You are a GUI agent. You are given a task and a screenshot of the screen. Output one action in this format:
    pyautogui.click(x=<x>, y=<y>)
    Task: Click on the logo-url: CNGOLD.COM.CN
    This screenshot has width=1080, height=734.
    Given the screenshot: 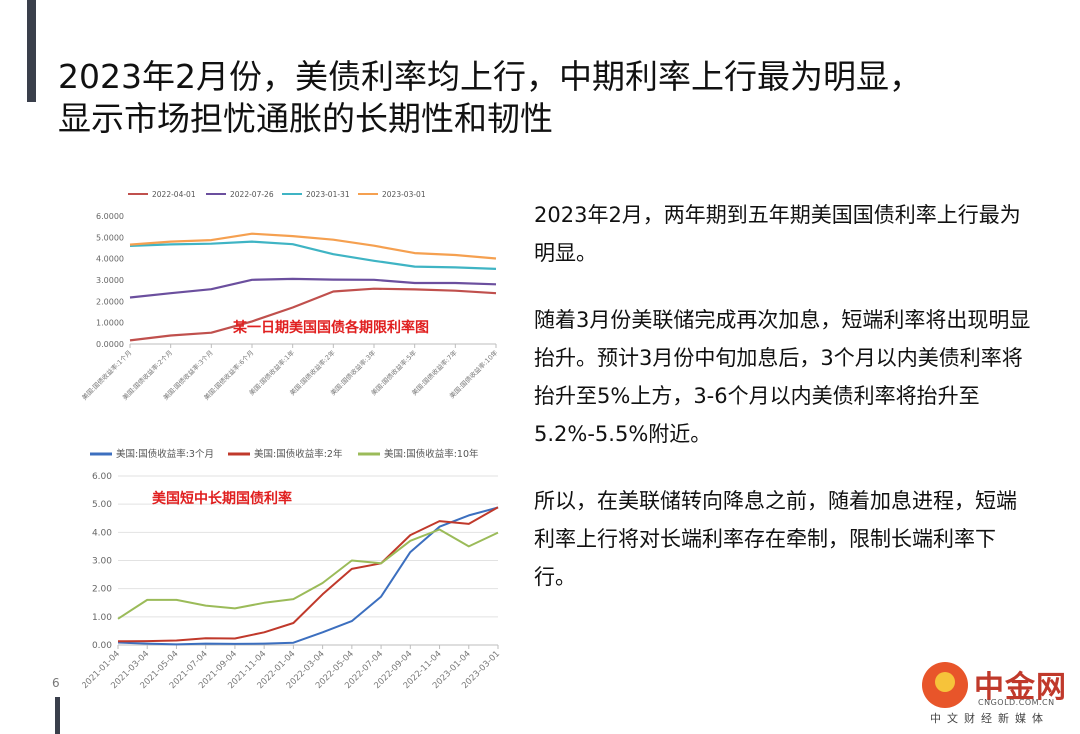 What is the action you would take?
    pyautogui.click(x=1016, y=702)
    